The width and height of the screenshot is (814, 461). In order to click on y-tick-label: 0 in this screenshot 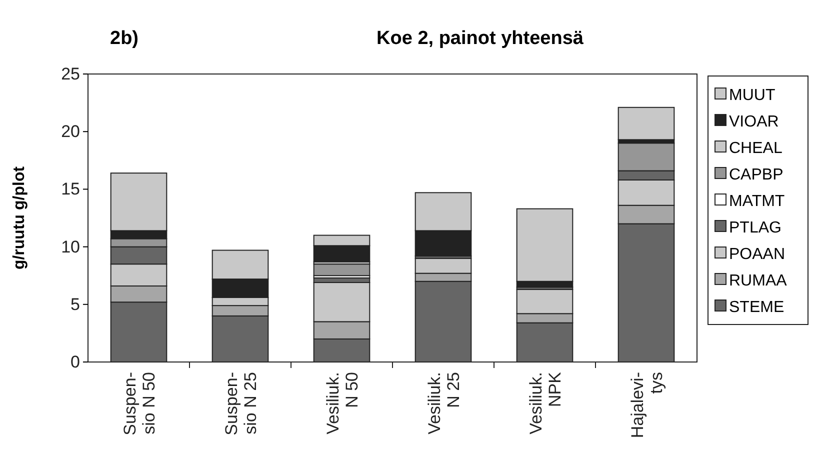, I will do `click(75, 362)`.